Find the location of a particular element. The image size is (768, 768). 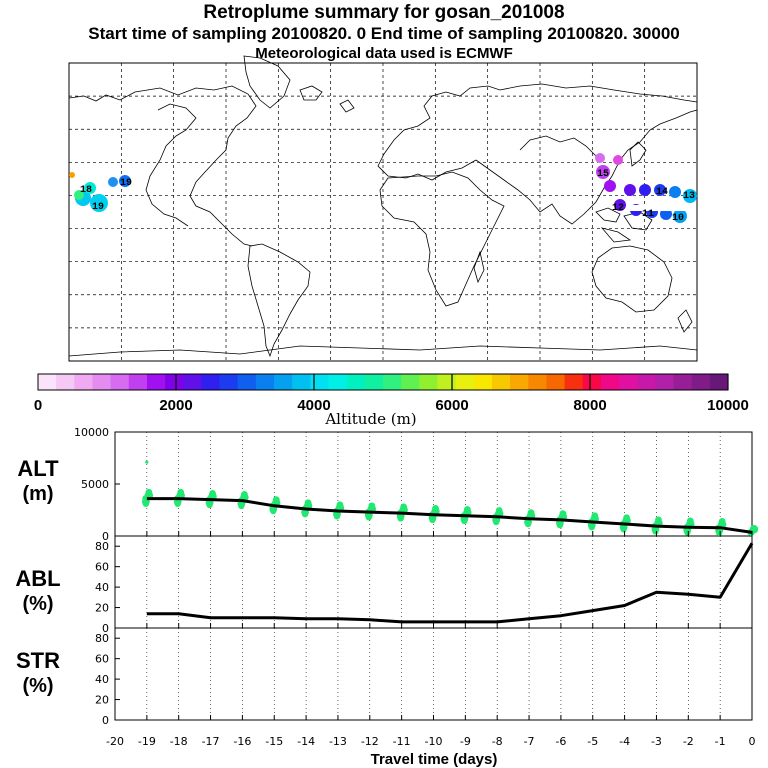

map-label: 12 is located at coordinates (618, 208).